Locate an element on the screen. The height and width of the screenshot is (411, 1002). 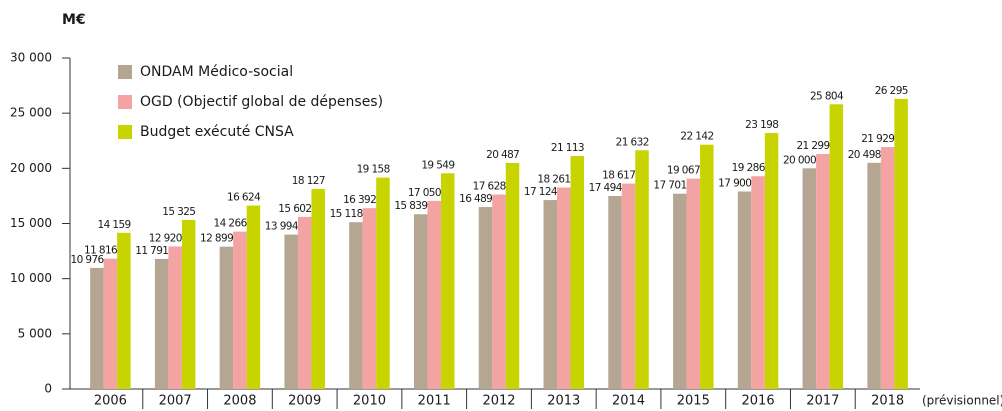
value-label: 21 113 is located at coordinates (567, 148).